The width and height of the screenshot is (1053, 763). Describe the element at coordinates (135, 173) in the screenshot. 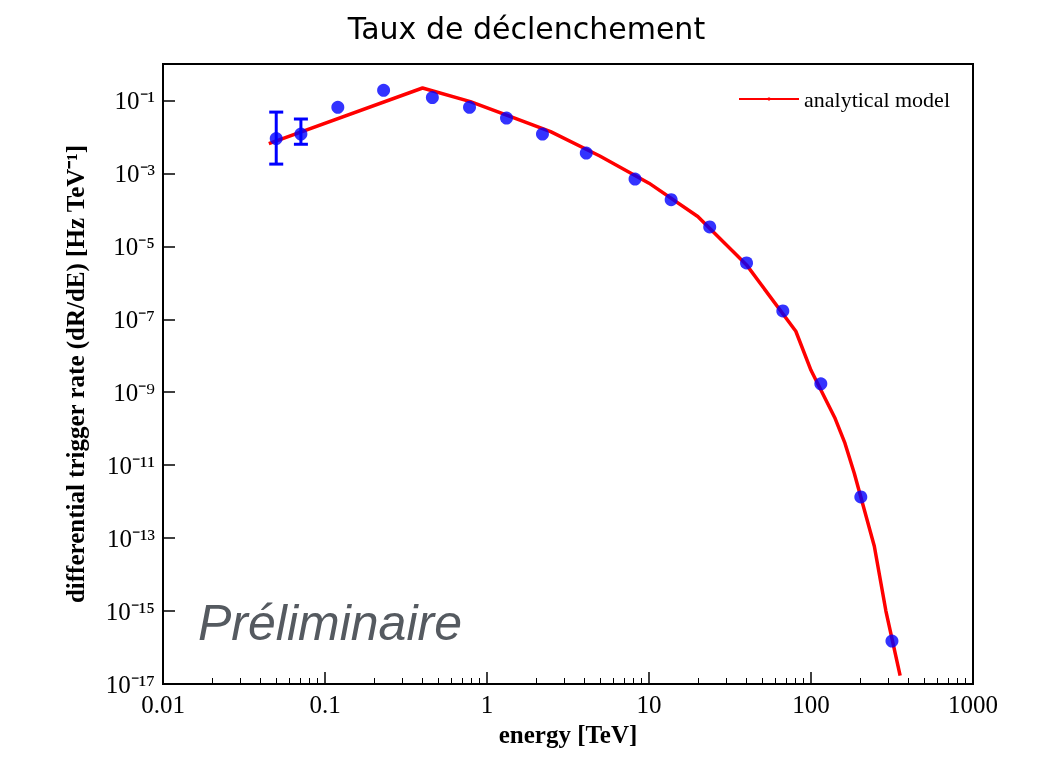

I see `y-tick-label: 10⁻³` at that location.